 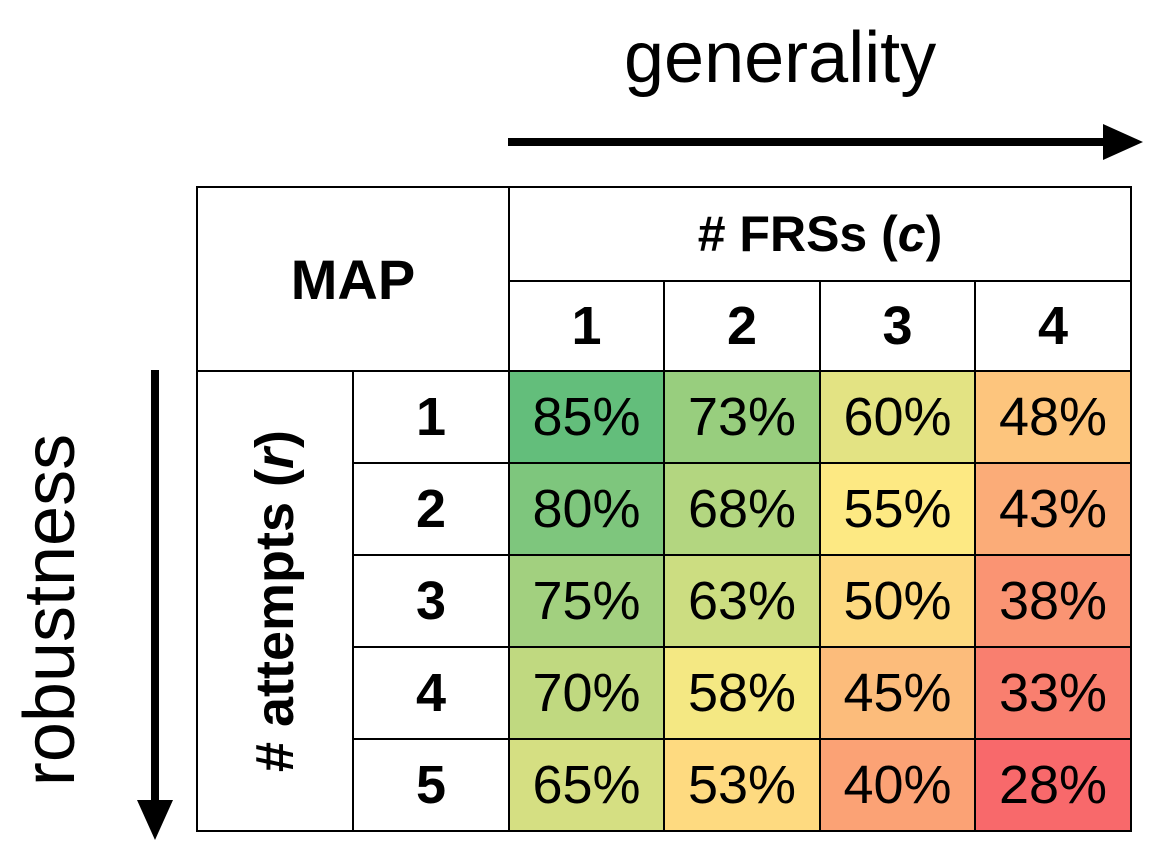 I want to click on heatmap-cell-r3-c1: 75%, so click(x=586, y=601).